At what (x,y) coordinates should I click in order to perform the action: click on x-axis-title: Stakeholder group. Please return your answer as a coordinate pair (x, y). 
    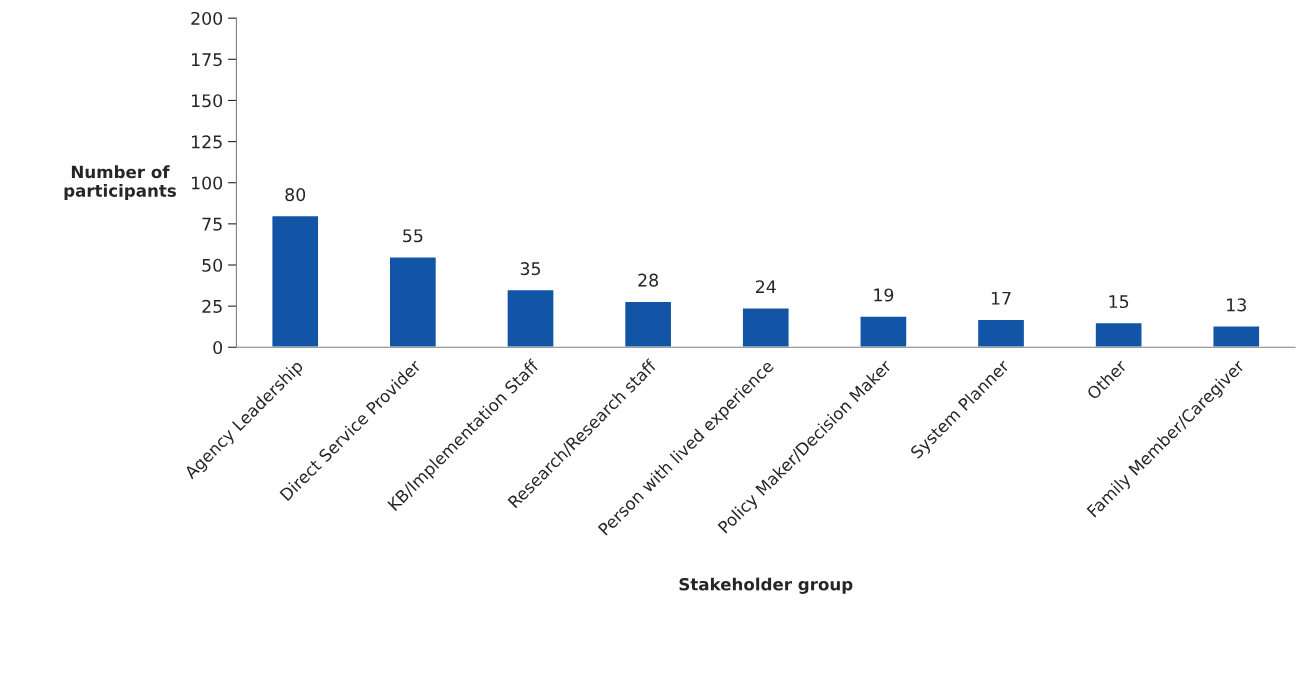
    Looking at the image, I should click on (766, 585).